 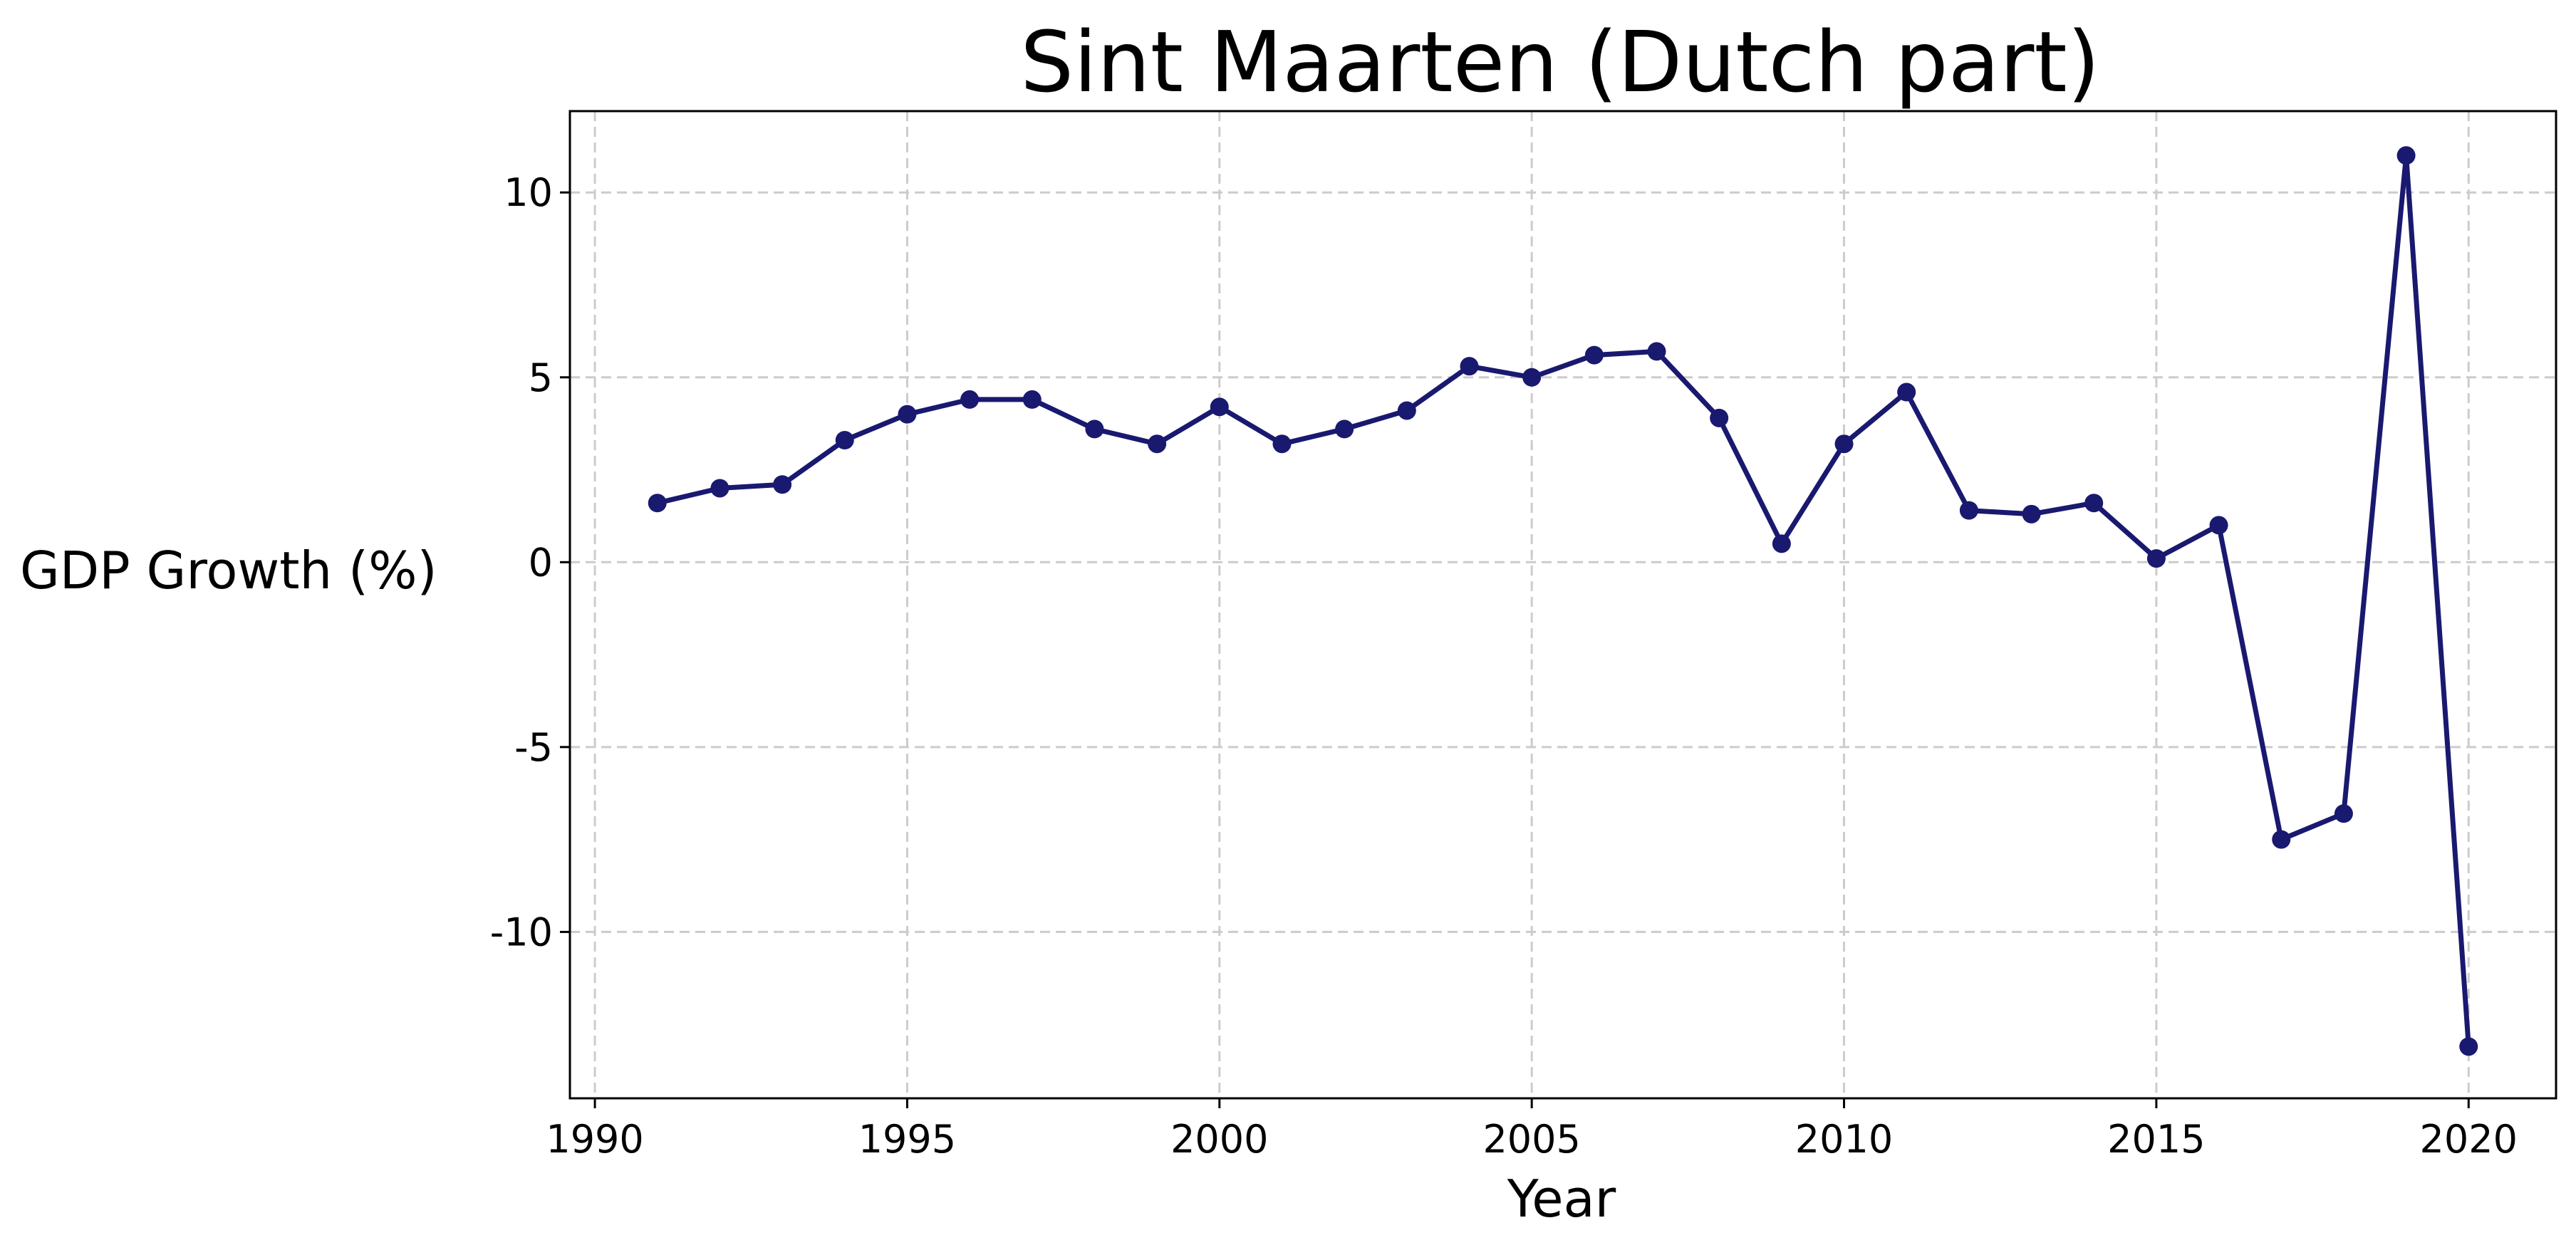 I want to click on x-tick-label: 2020, so click(x=2469, y=1139).